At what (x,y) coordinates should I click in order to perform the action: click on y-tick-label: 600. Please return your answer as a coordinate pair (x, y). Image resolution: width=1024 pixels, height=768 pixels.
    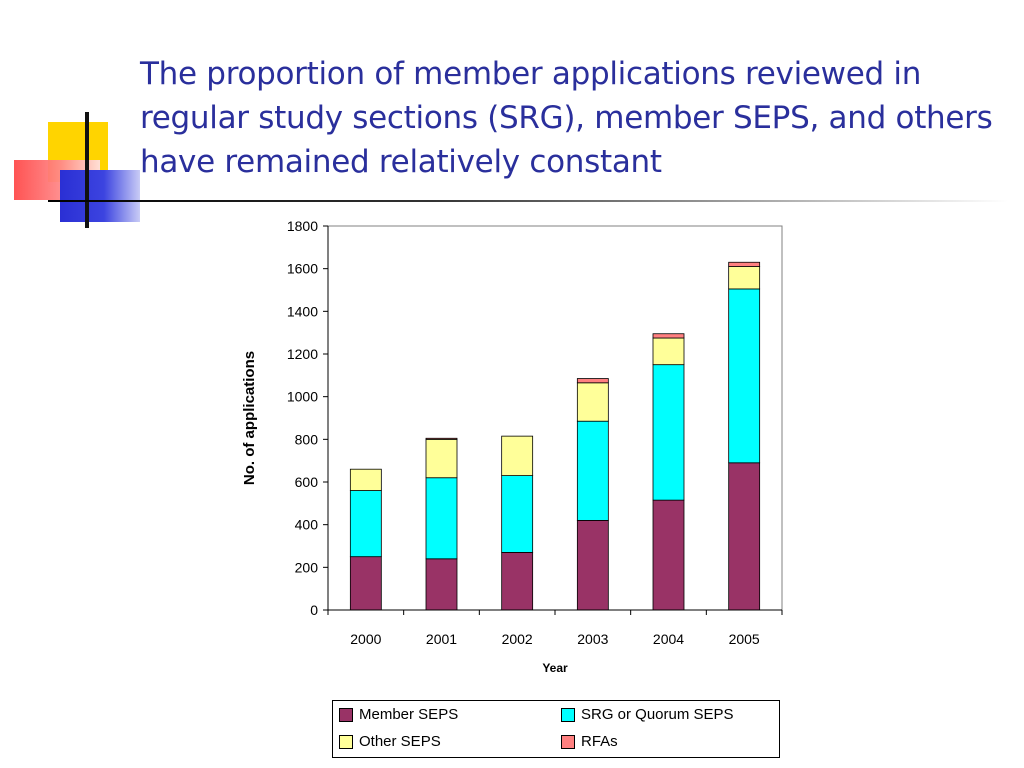
    Looking at the image, I should click on (307, 482).